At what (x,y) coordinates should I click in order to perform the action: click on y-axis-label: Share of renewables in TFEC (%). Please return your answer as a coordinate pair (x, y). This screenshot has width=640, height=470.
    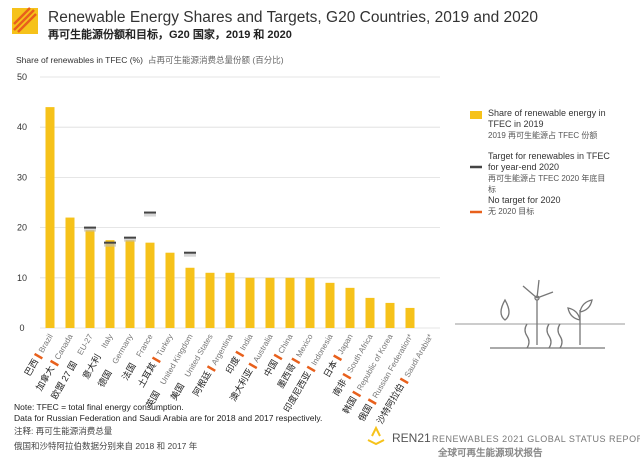
    Looking at the image, I should click on (79, 60).